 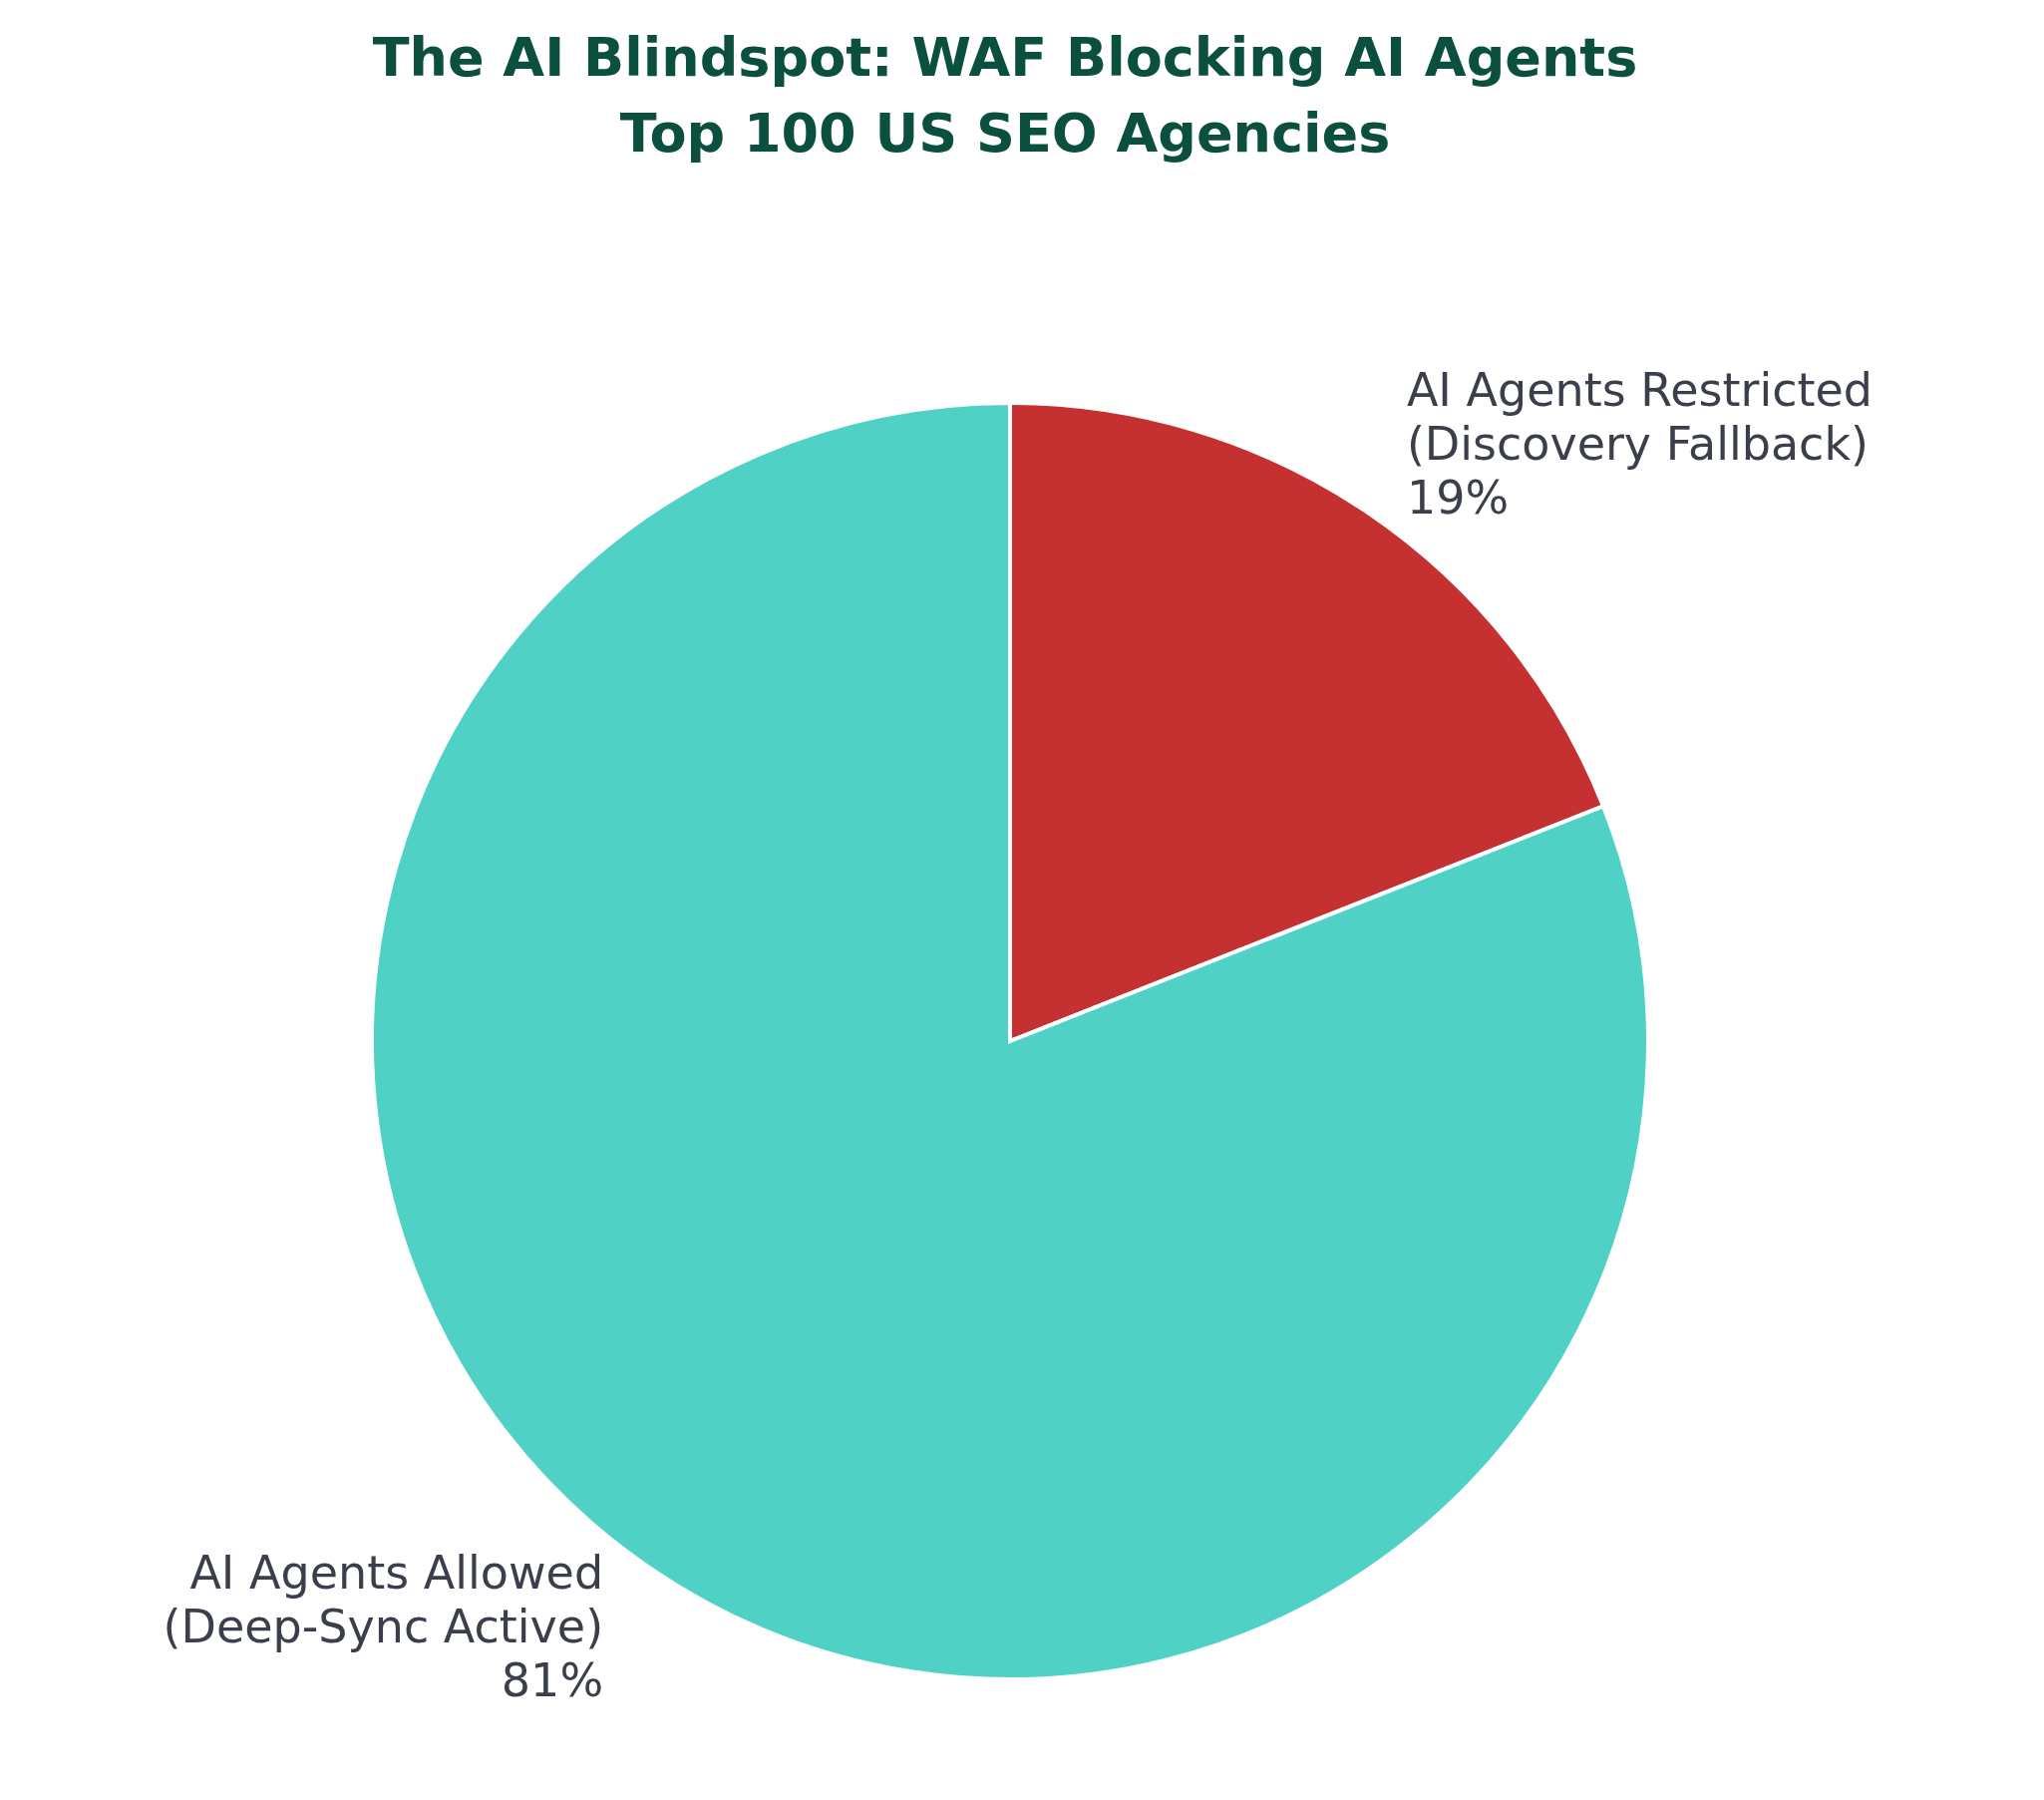 I want to click on chart-title: The AI Blindspot: WAF Blocking AI Agents Top 100 US SEO Agencies, so click(x=1005, y=96).